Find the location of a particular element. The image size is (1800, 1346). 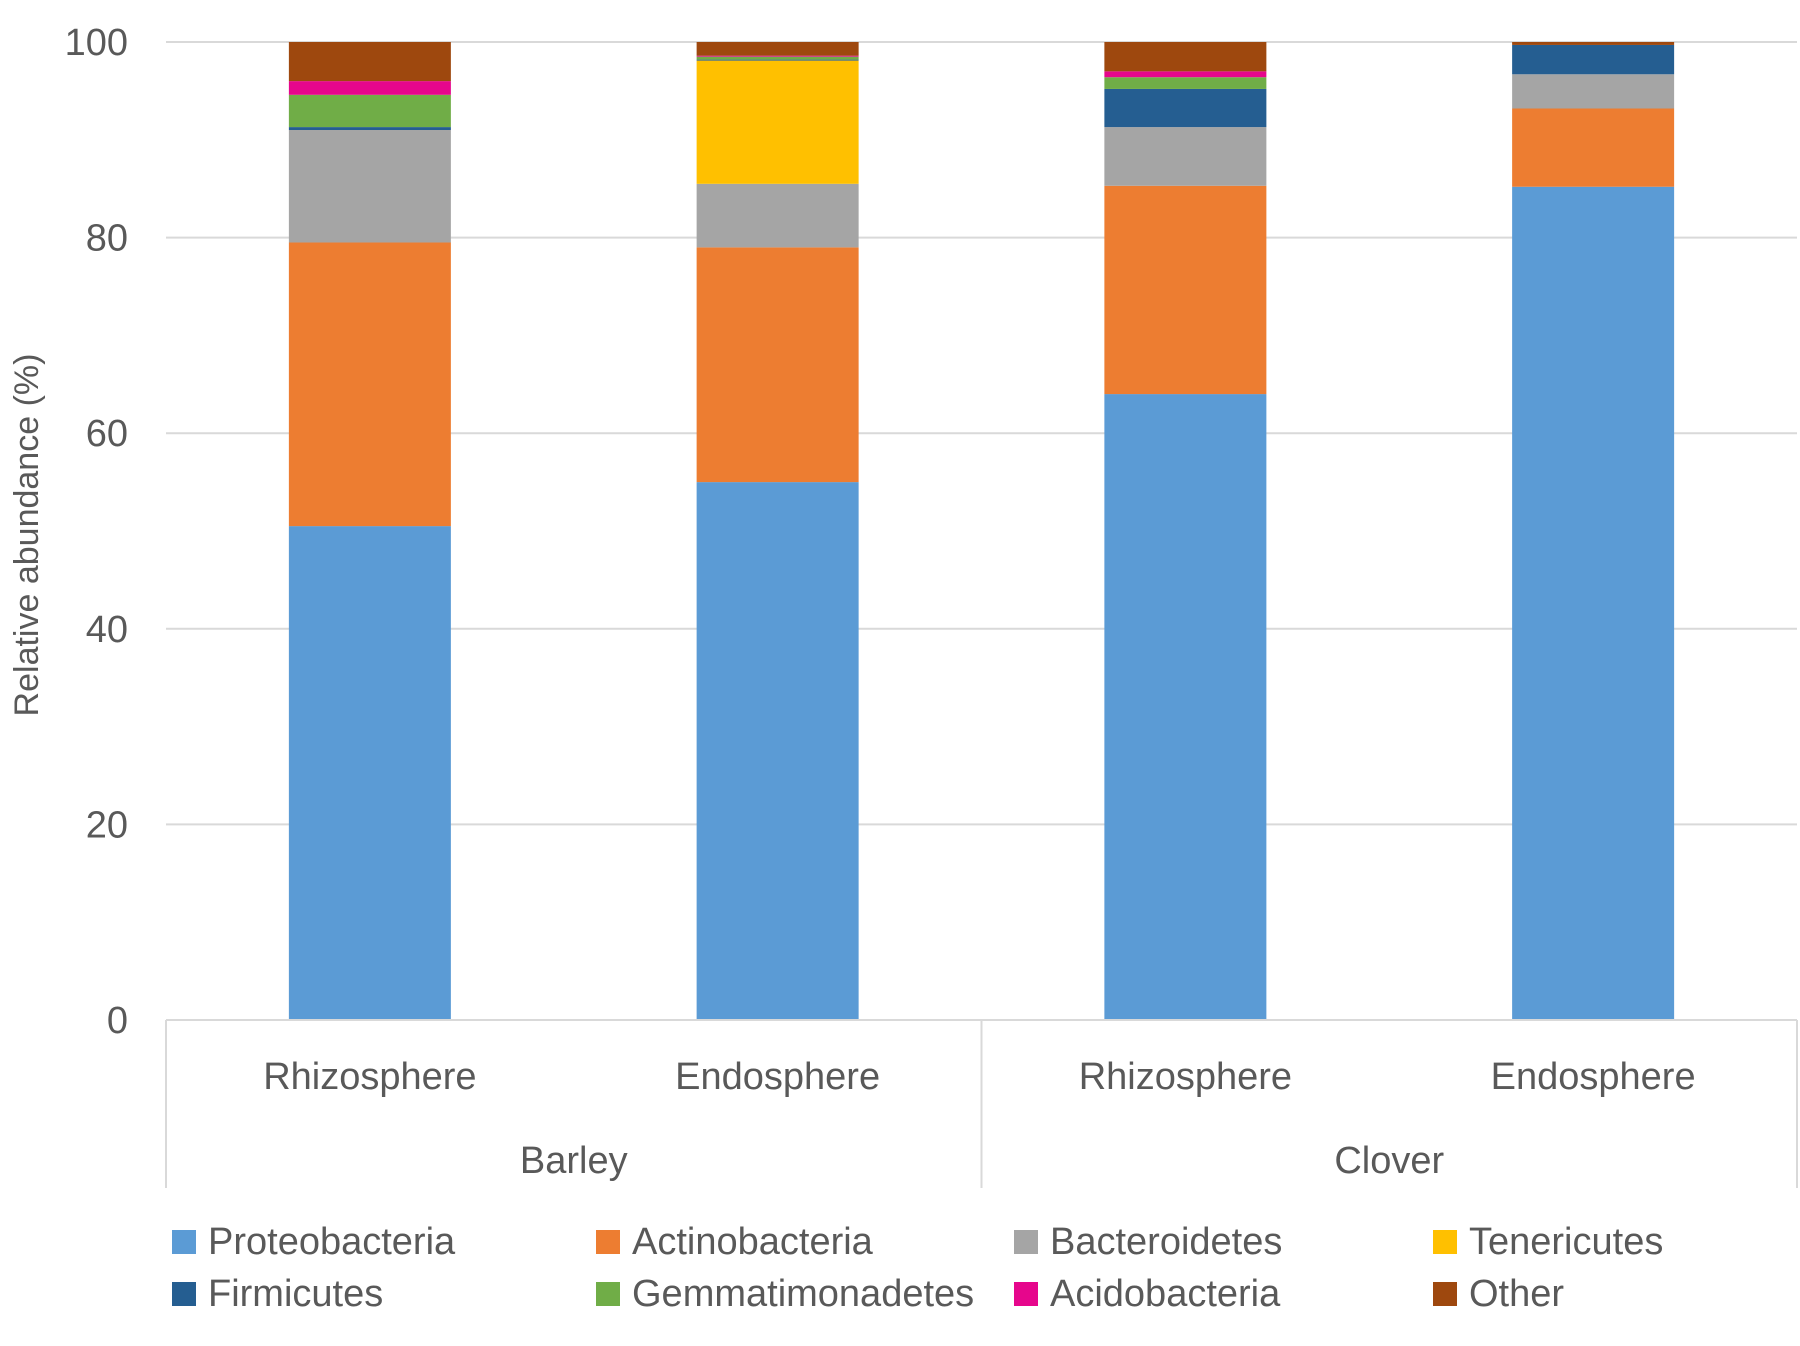

y-tick-label: 40 is located at coordinates (107, 630).